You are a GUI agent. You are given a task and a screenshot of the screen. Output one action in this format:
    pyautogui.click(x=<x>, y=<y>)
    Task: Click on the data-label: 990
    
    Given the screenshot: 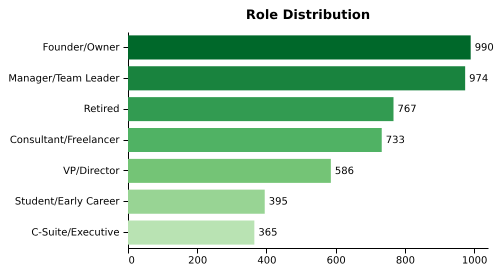 What is the action you would take?
    pyautogui.click(x=484, y=48)
    